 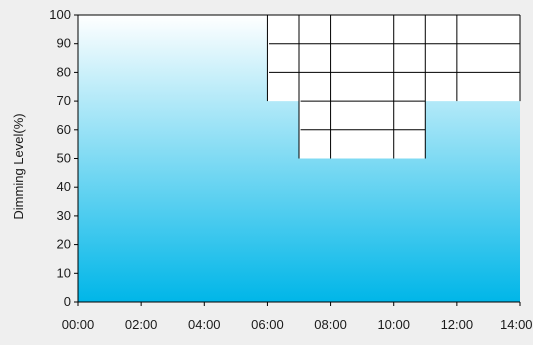 I want to click on y-axis-label: Dimming Level(%), so click(x=18, y=166).